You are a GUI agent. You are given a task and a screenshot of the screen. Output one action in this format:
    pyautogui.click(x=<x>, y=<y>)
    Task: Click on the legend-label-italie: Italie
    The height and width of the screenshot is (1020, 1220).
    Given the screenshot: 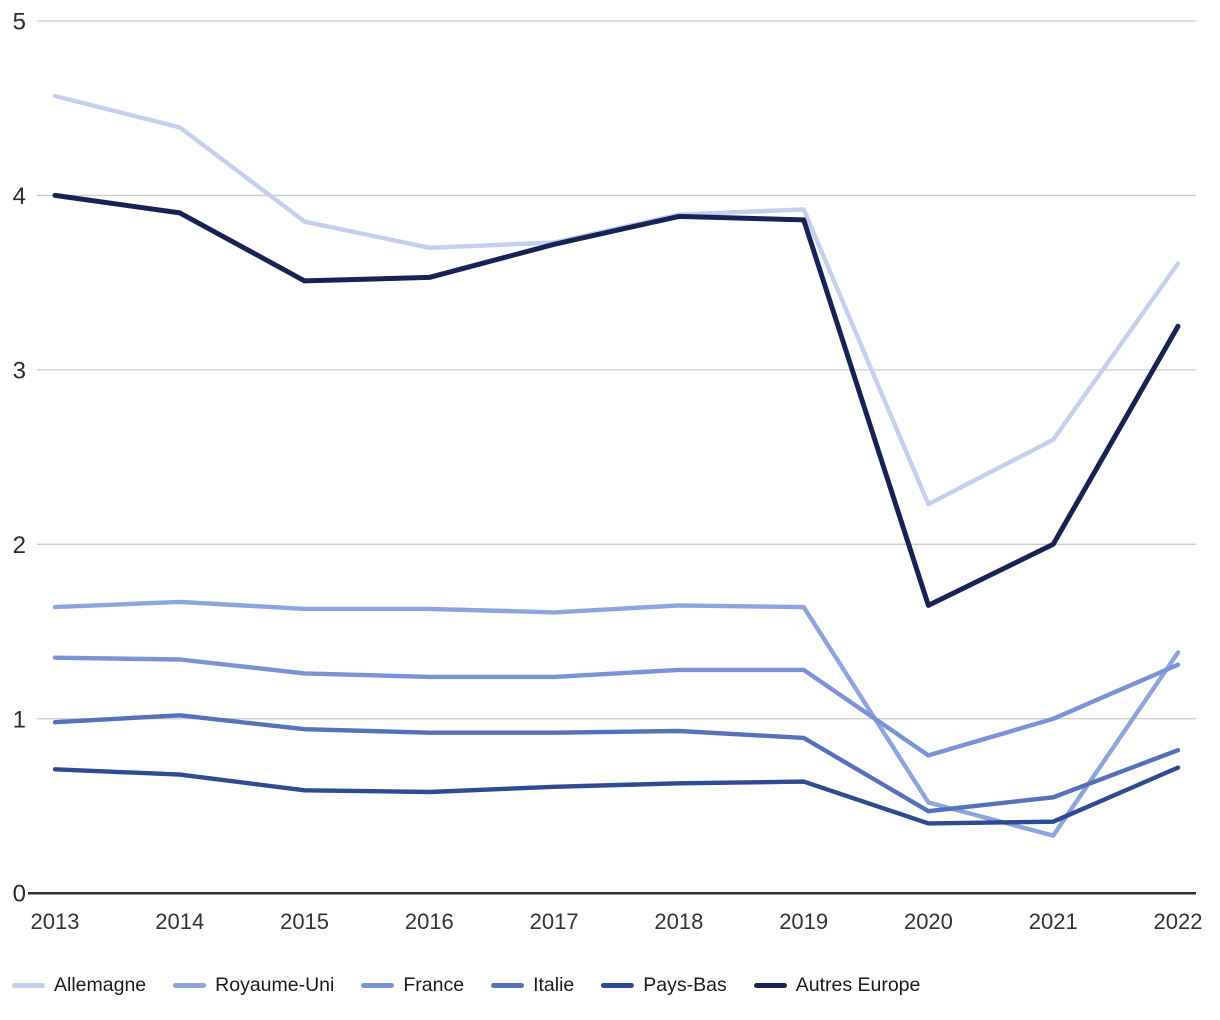 What is the action you would take?
    pyautogui.click(x=554, y=985)
    